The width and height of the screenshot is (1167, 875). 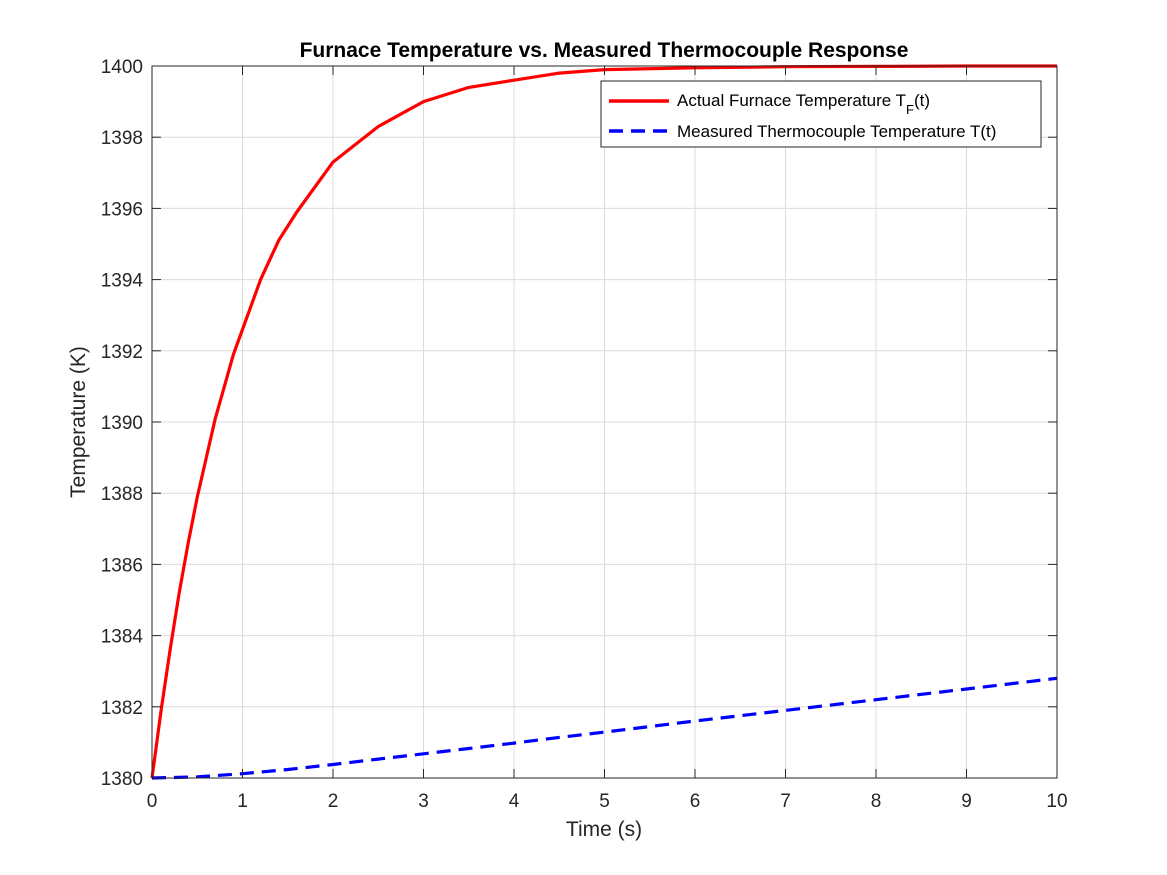 I want to click on legend-label-furnace-tail: (t), so click(x=922, y=100).